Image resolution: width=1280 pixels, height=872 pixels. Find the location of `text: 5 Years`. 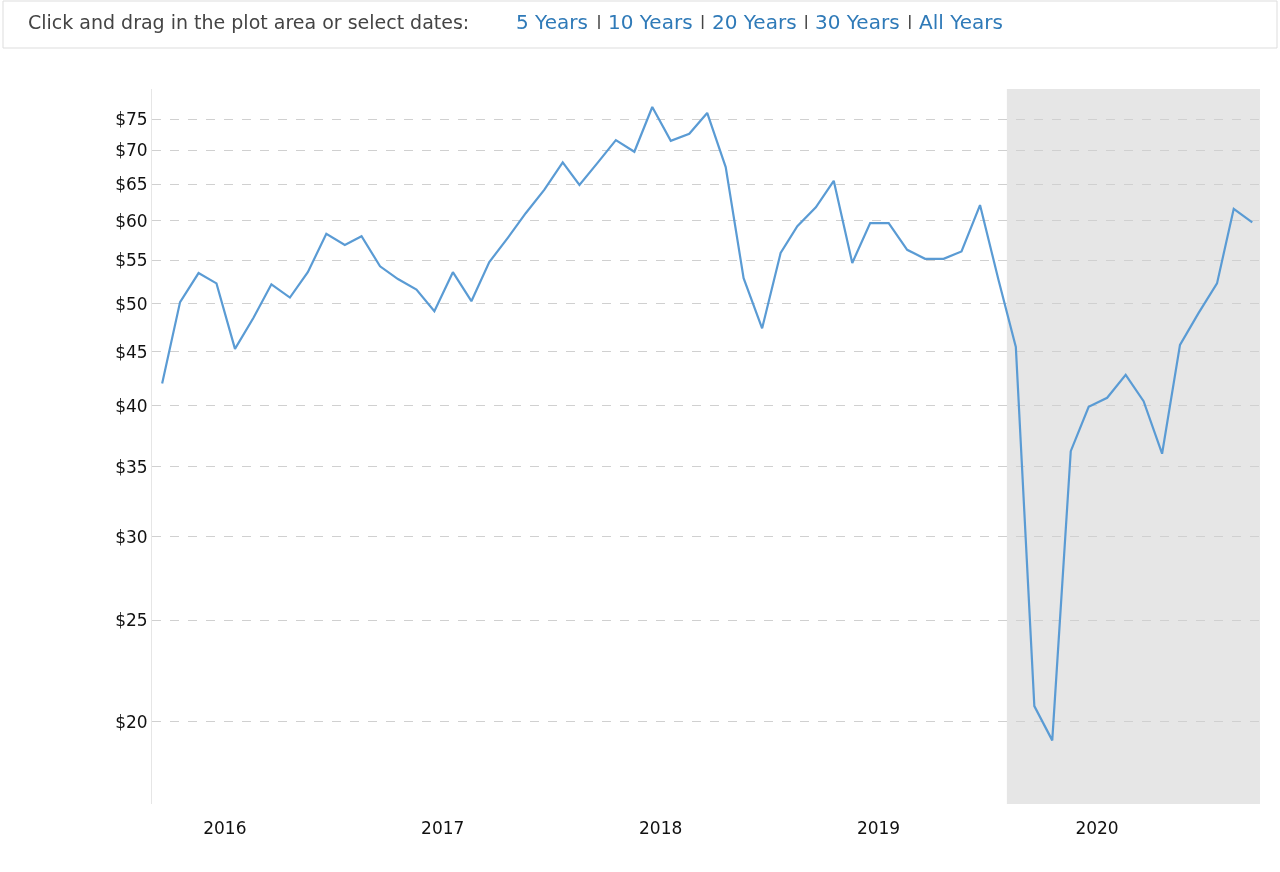

text: 5 Years is located at coordinates (552, 22).